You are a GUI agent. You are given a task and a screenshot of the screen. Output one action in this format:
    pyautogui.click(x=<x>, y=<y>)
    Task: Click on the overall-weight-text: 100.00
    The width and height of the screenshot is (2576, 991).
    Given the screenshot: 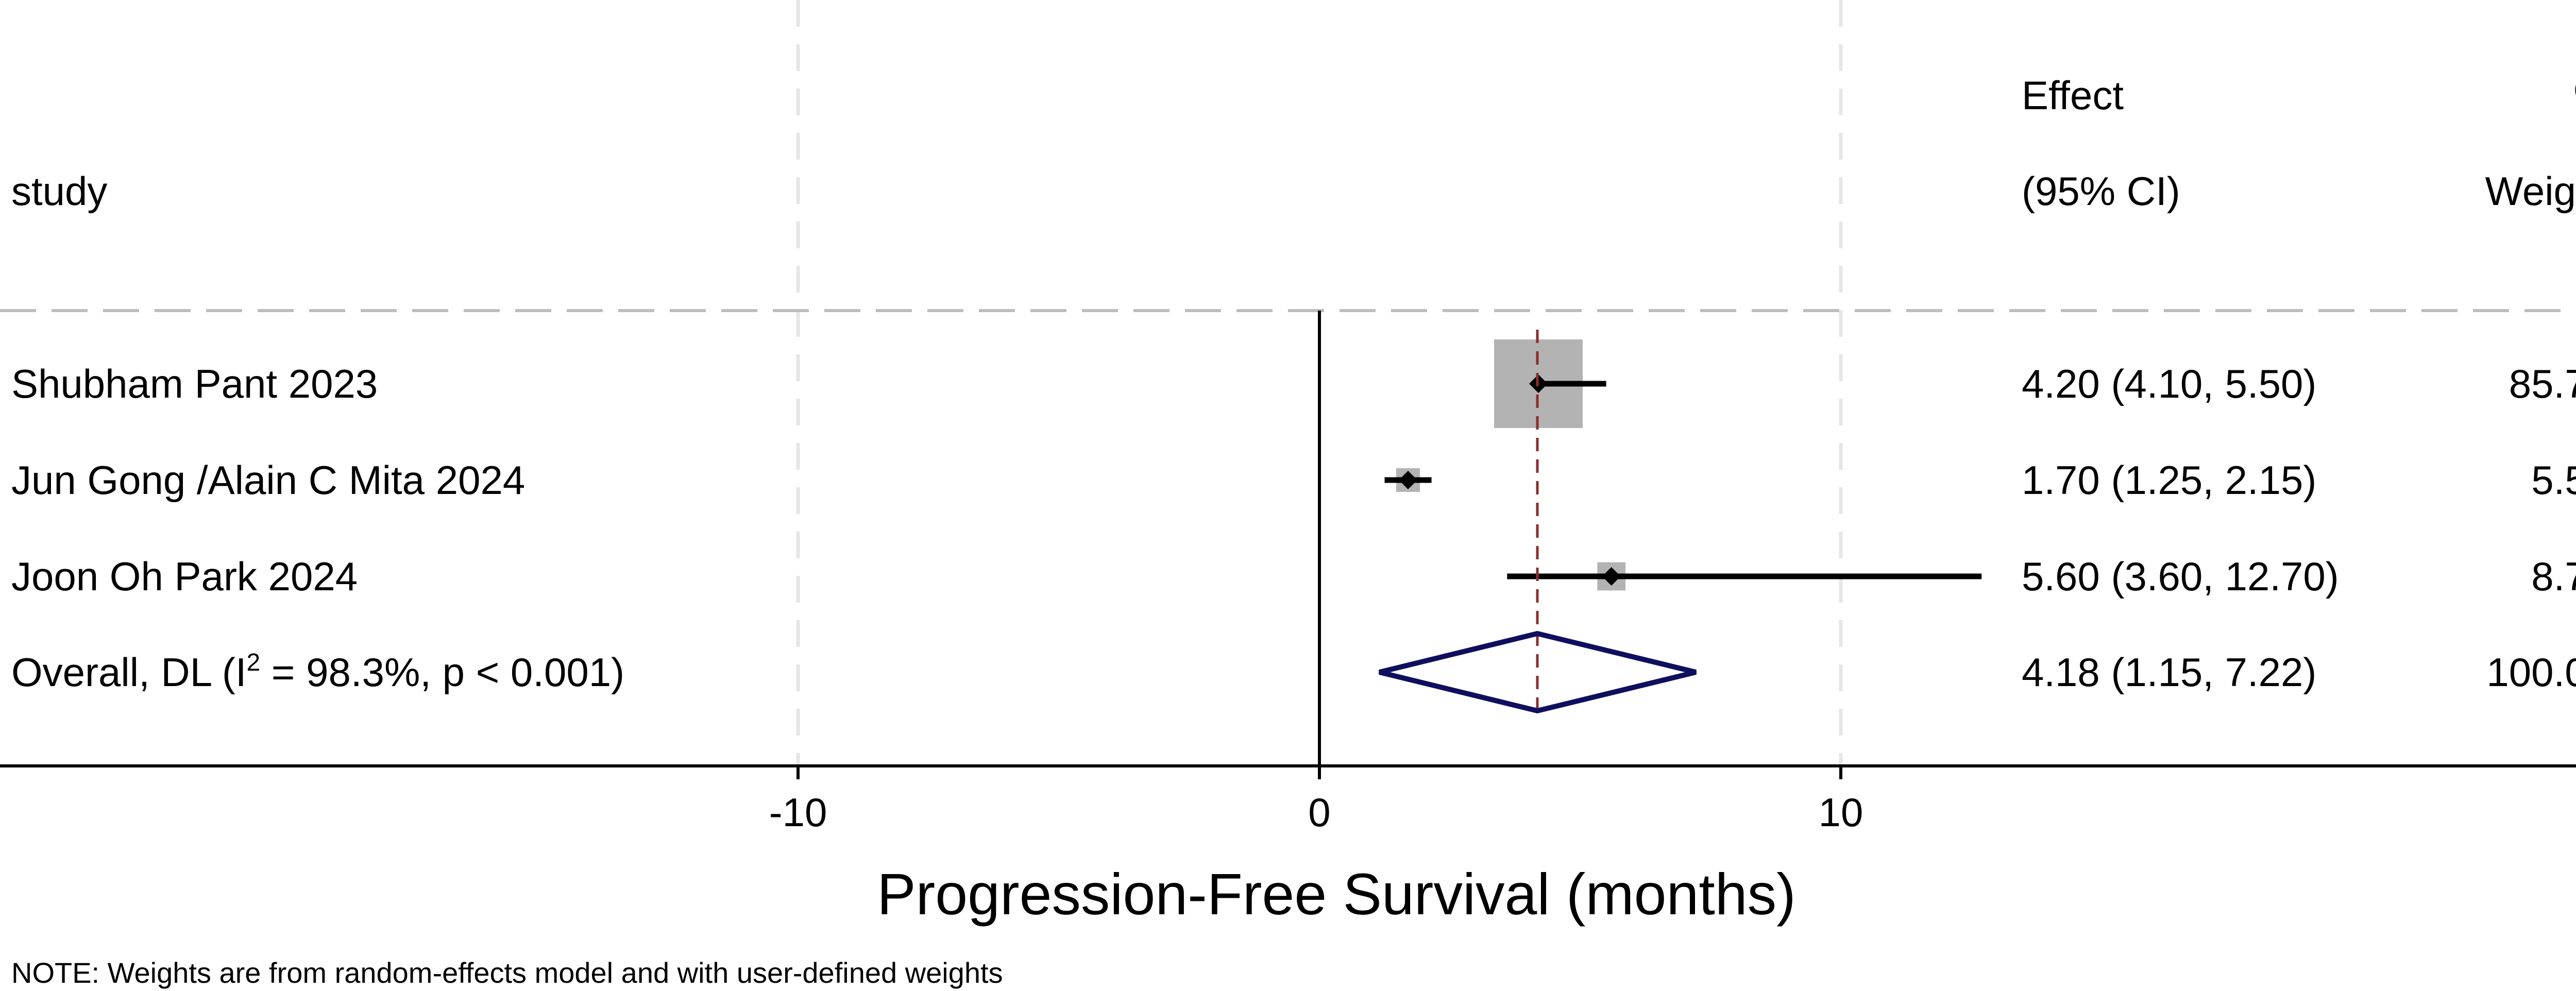 What is the action you would take?
    pyautogui.click(x=2531, y=673)
    